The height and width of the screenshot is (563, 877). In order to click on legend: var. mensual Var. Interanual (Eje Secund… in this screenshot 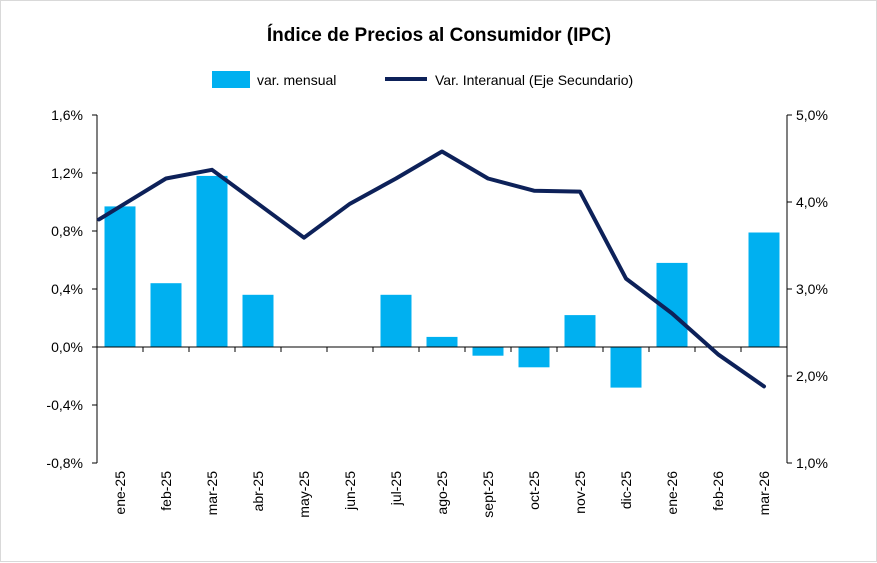, I will do `click(422, 79)`.